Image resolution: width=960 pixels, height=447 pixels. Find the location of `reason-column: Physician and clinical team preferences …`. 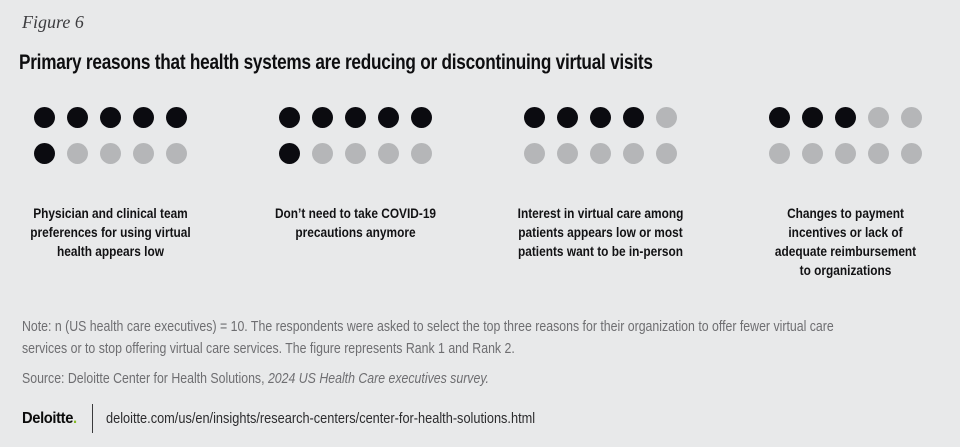

reason-column: Physician and clinical team preferences … is located at coordinates (110, 184).